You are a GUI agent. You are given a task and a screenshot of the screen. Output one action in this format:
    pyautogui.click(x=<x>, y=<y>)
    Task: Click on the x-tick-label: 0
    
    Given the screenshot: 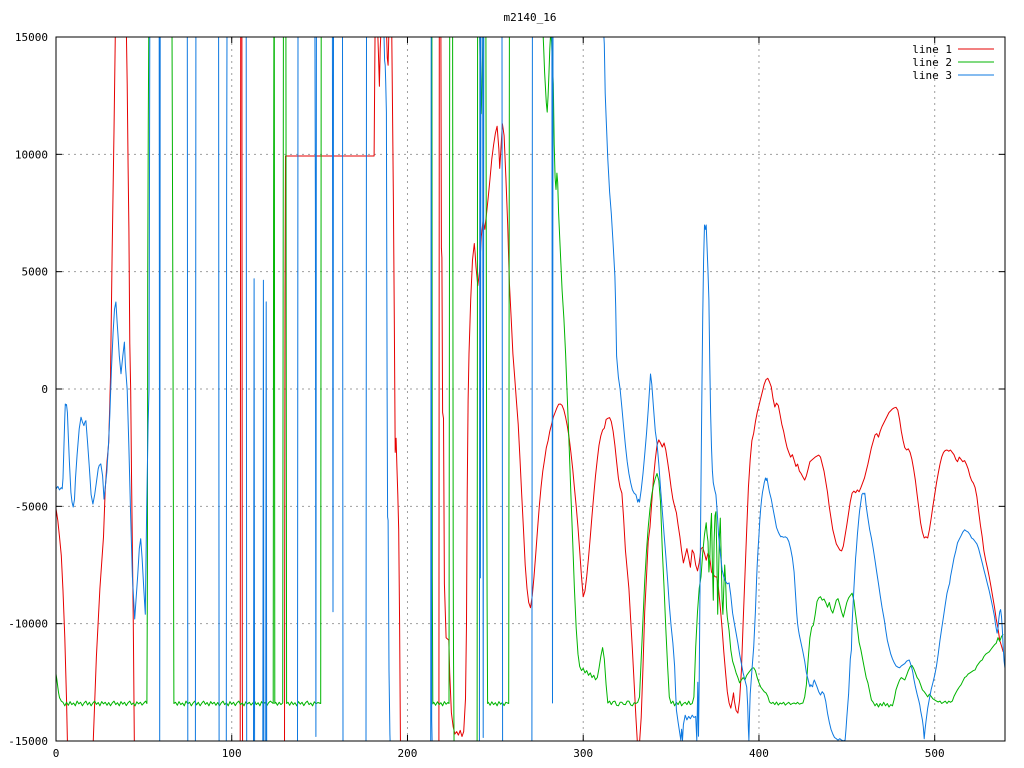 What is the action you would take?
    pyautogui.click(x=56, y=753)
    